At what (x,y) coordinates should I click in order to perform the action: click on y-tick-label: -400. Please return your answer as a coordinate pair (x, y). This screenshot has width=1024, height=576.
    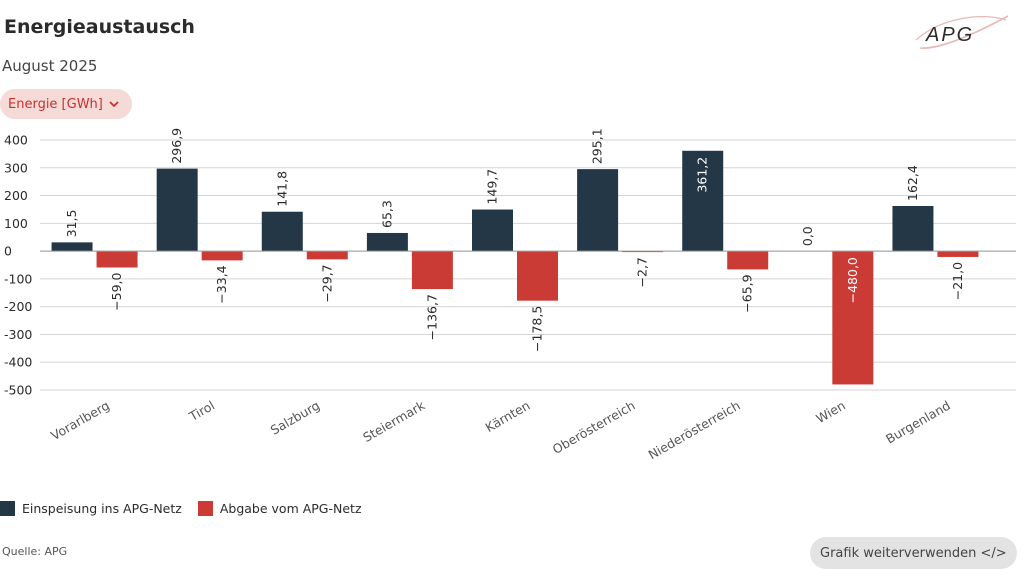
    Looking at the image, I should click on (18, 362).